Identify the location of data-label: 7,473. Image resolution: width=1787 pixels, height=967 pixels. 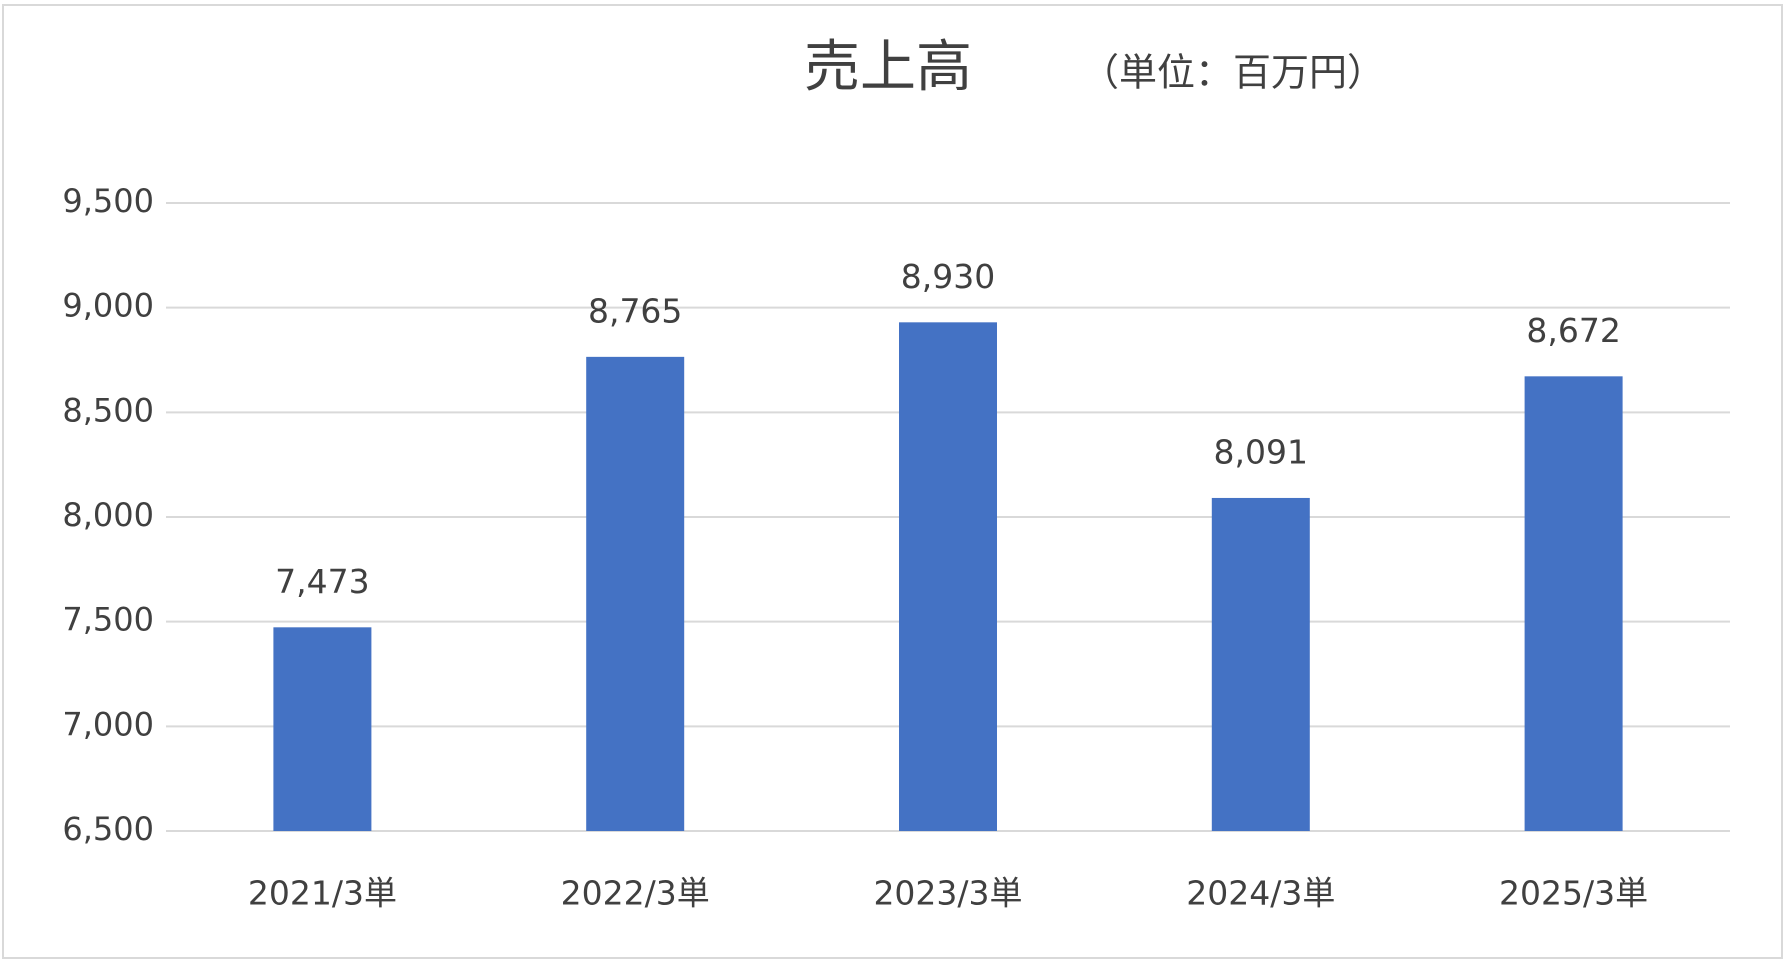
(322, 581).